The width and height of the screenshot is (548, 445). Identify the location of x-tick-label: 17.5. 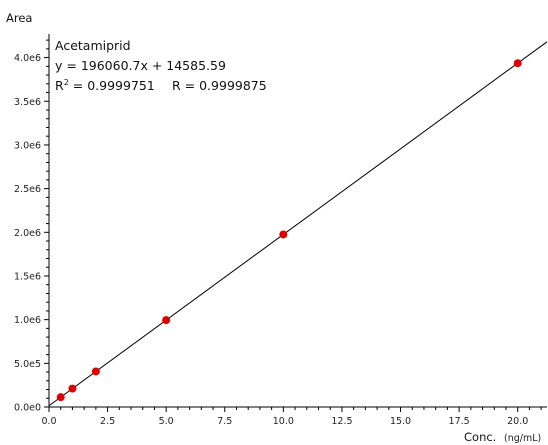
(459, 421).